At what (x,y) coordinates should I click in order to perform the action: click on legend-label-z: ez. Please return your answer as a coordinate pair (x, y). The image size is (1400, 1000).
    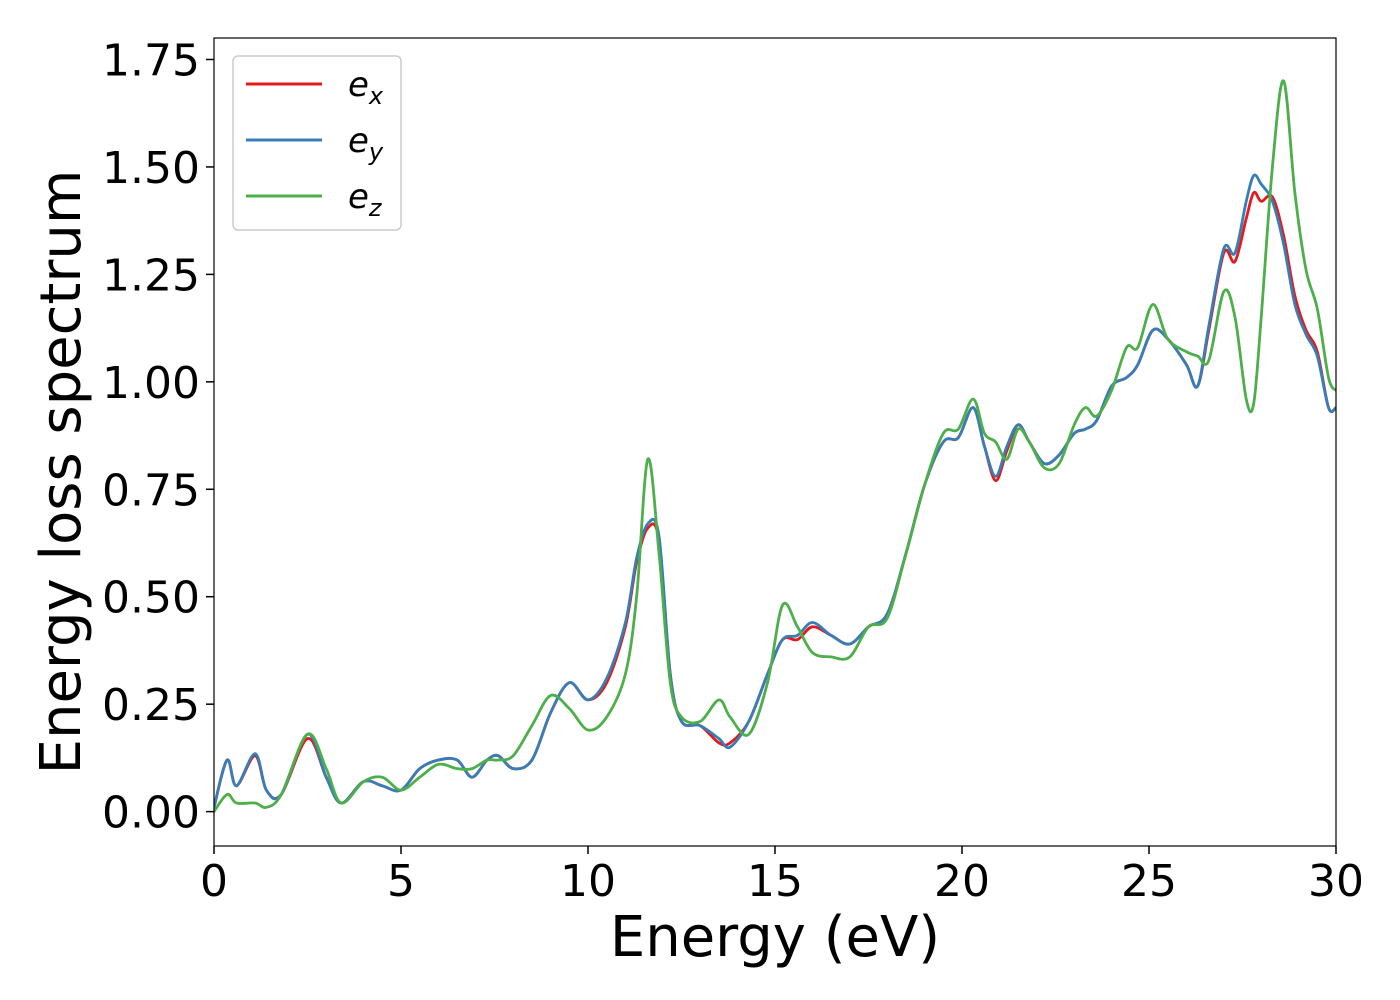
    Looking at the image, I should click on (365, 199).